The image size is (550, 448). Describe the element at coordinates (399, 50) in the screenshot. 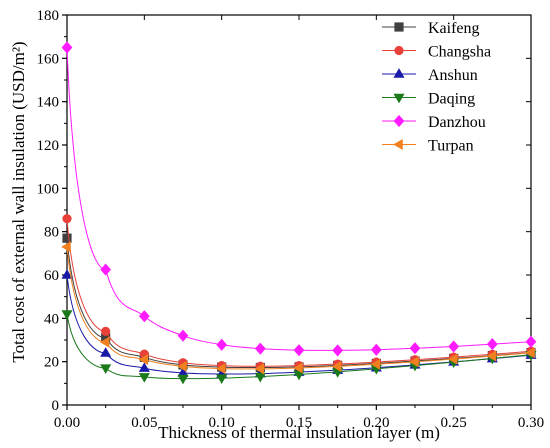

I see `legend-marker-changsha` at that location.